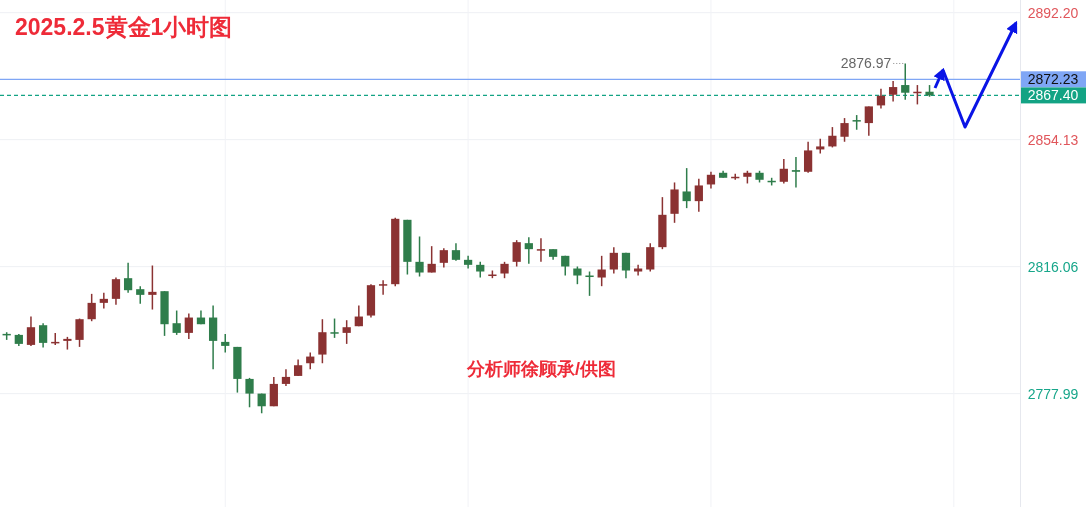 The height and width of the screenshot is (507, 1086). What do you see at coordinates (1053, 95) in the screenshot?
I see `ref-line-label: 2867.40` at bounding box center [1053, 95].